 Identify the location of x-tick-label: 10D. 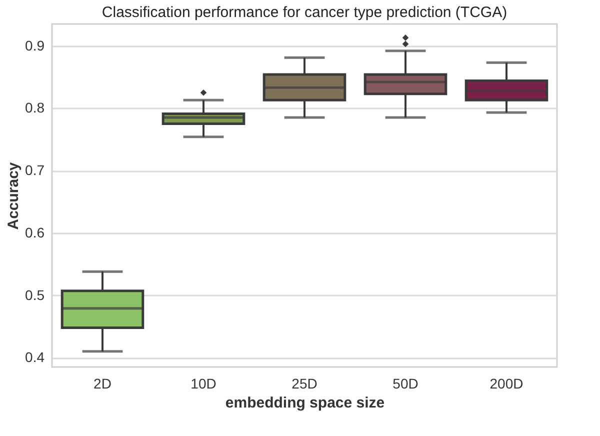
(203, 384).